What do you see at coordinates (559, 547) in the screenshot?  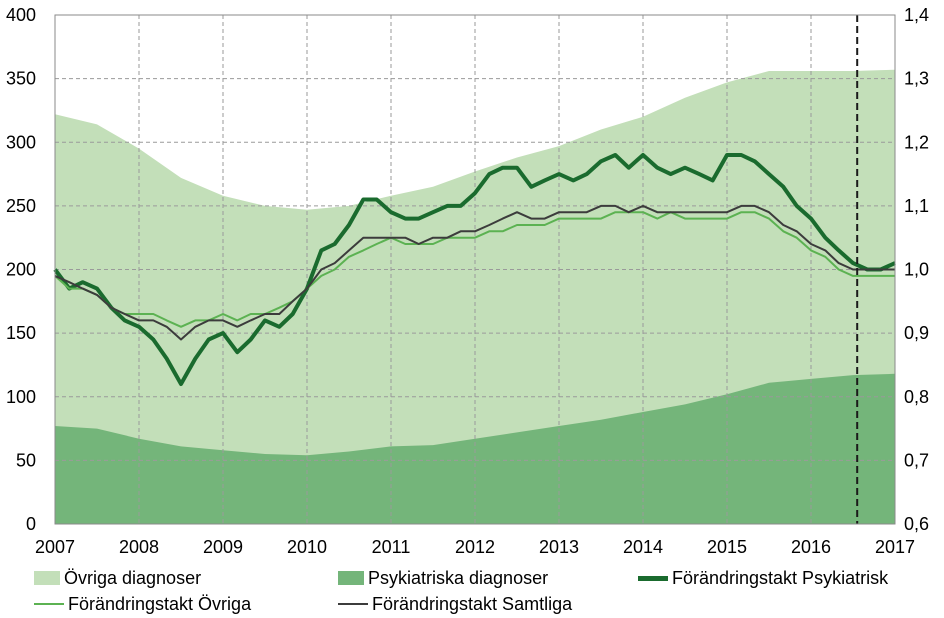 I see `x-tick-label: 2013` at bounding box center [559, 547].